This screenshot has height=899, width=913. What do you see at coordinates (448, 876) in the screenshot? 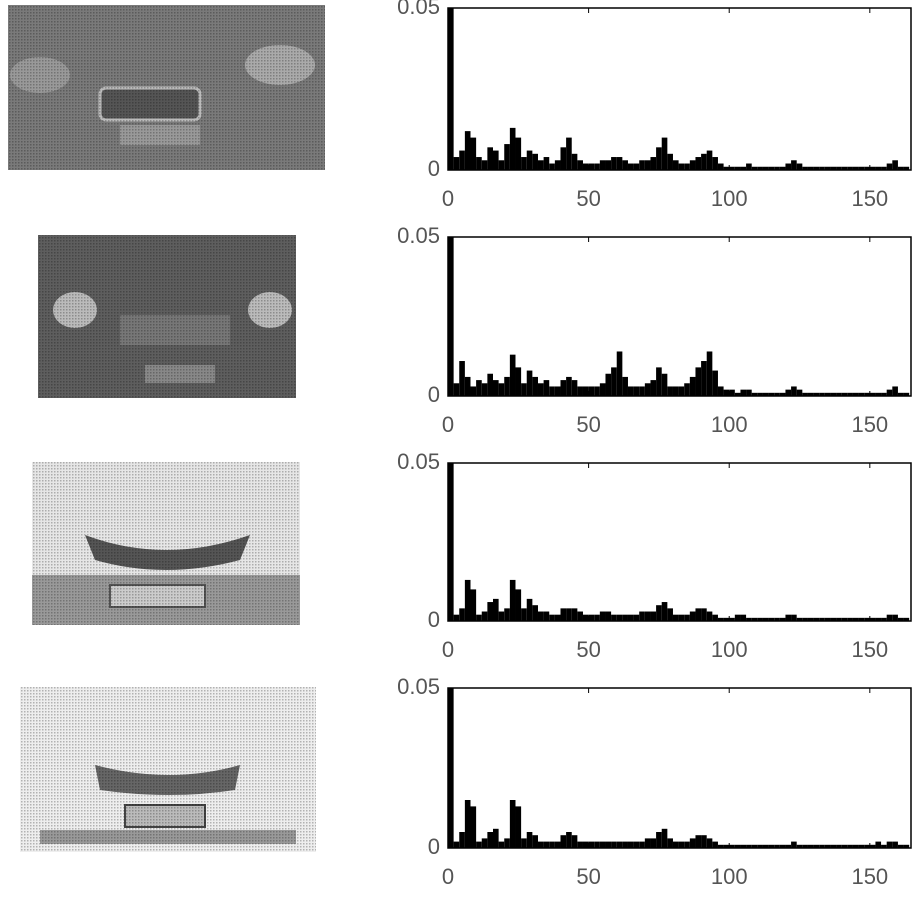
I see `x-tick-label: 0` at bounding box center [448, 876].